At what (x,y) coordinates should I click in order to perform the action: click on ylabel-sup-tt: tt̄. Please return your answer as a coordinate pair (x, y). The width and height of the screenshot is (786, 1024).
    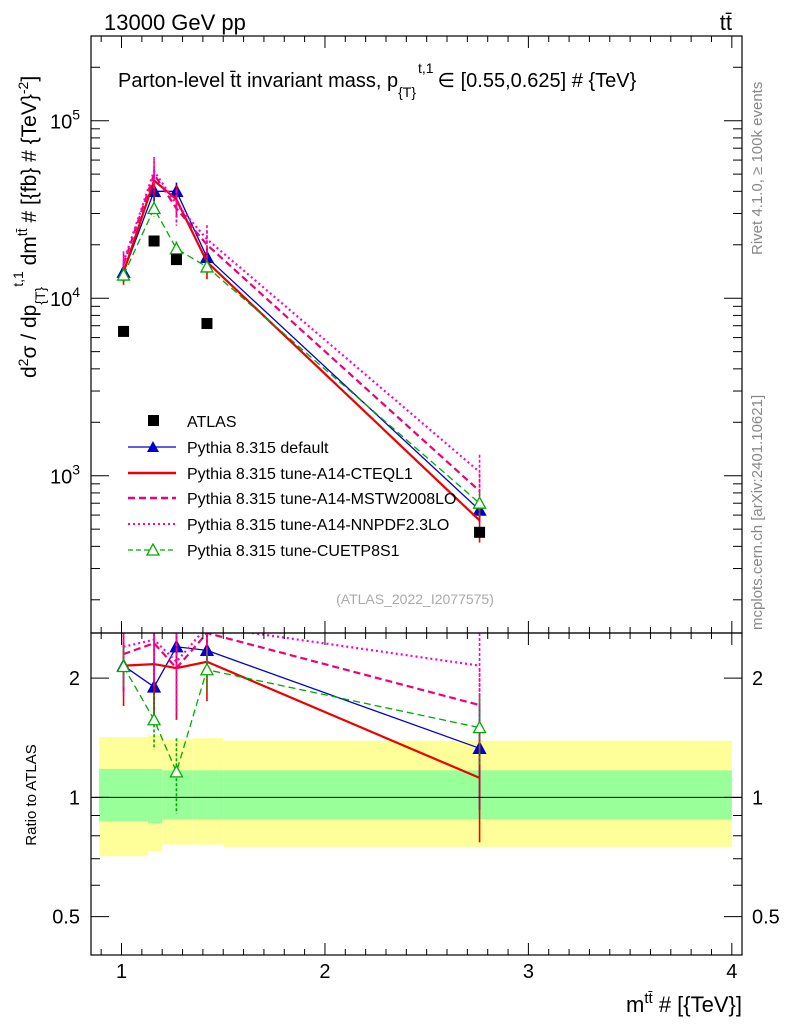
    Looking at the image, I should click on (22, 232).